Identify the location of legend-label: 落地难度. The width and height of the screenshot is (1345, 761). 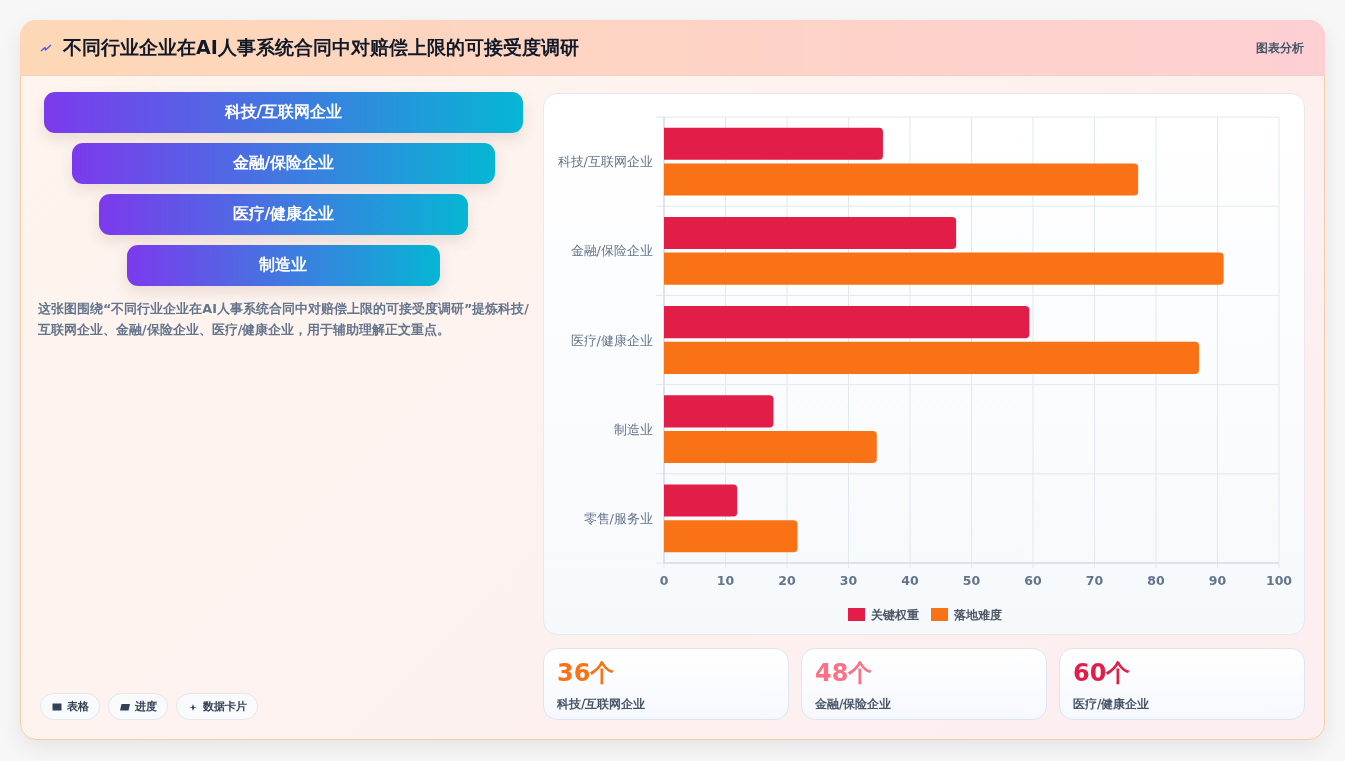
(977, 615).